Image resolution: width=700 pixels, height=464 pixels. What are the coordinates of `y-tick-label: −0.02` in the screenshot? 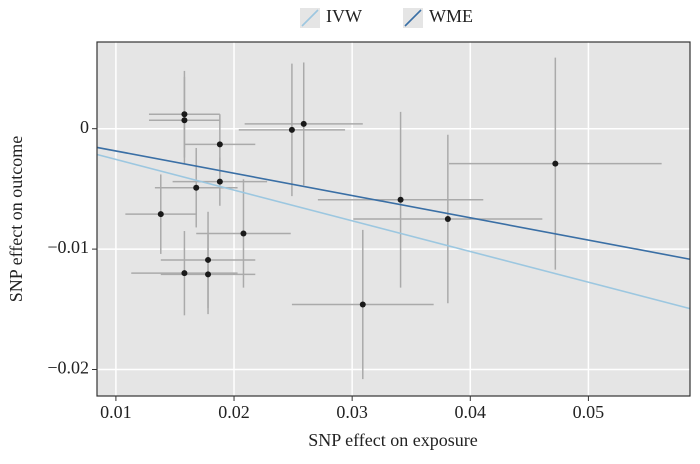 It's located at (68, 368).